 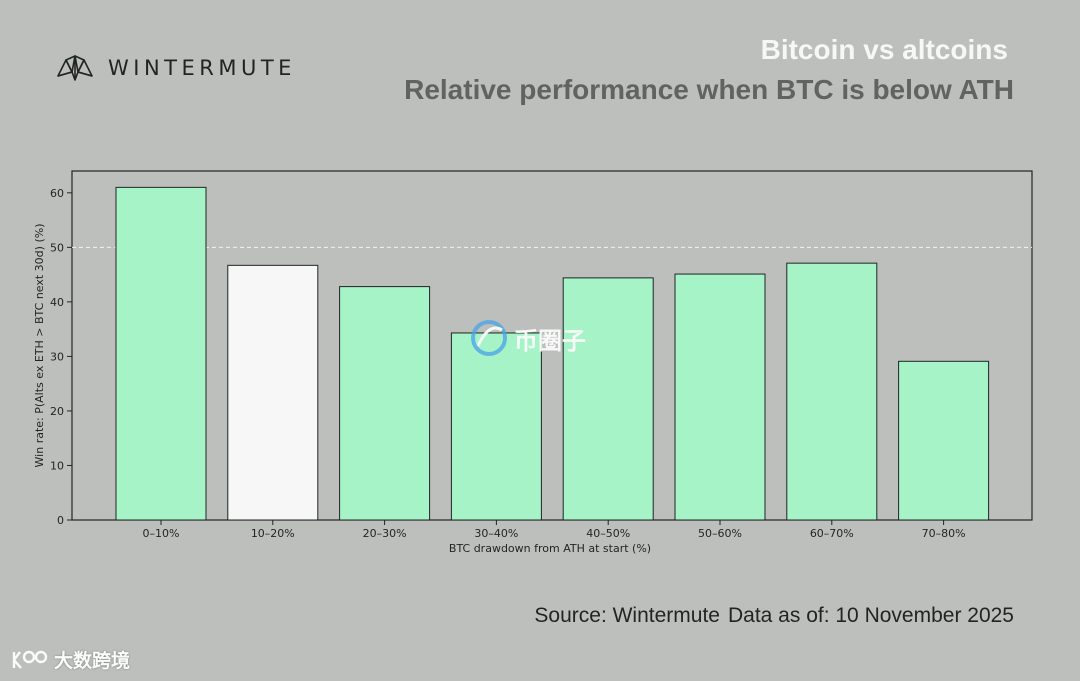 I want to click on y-tick-label: 60, so click(x=57, y=193).